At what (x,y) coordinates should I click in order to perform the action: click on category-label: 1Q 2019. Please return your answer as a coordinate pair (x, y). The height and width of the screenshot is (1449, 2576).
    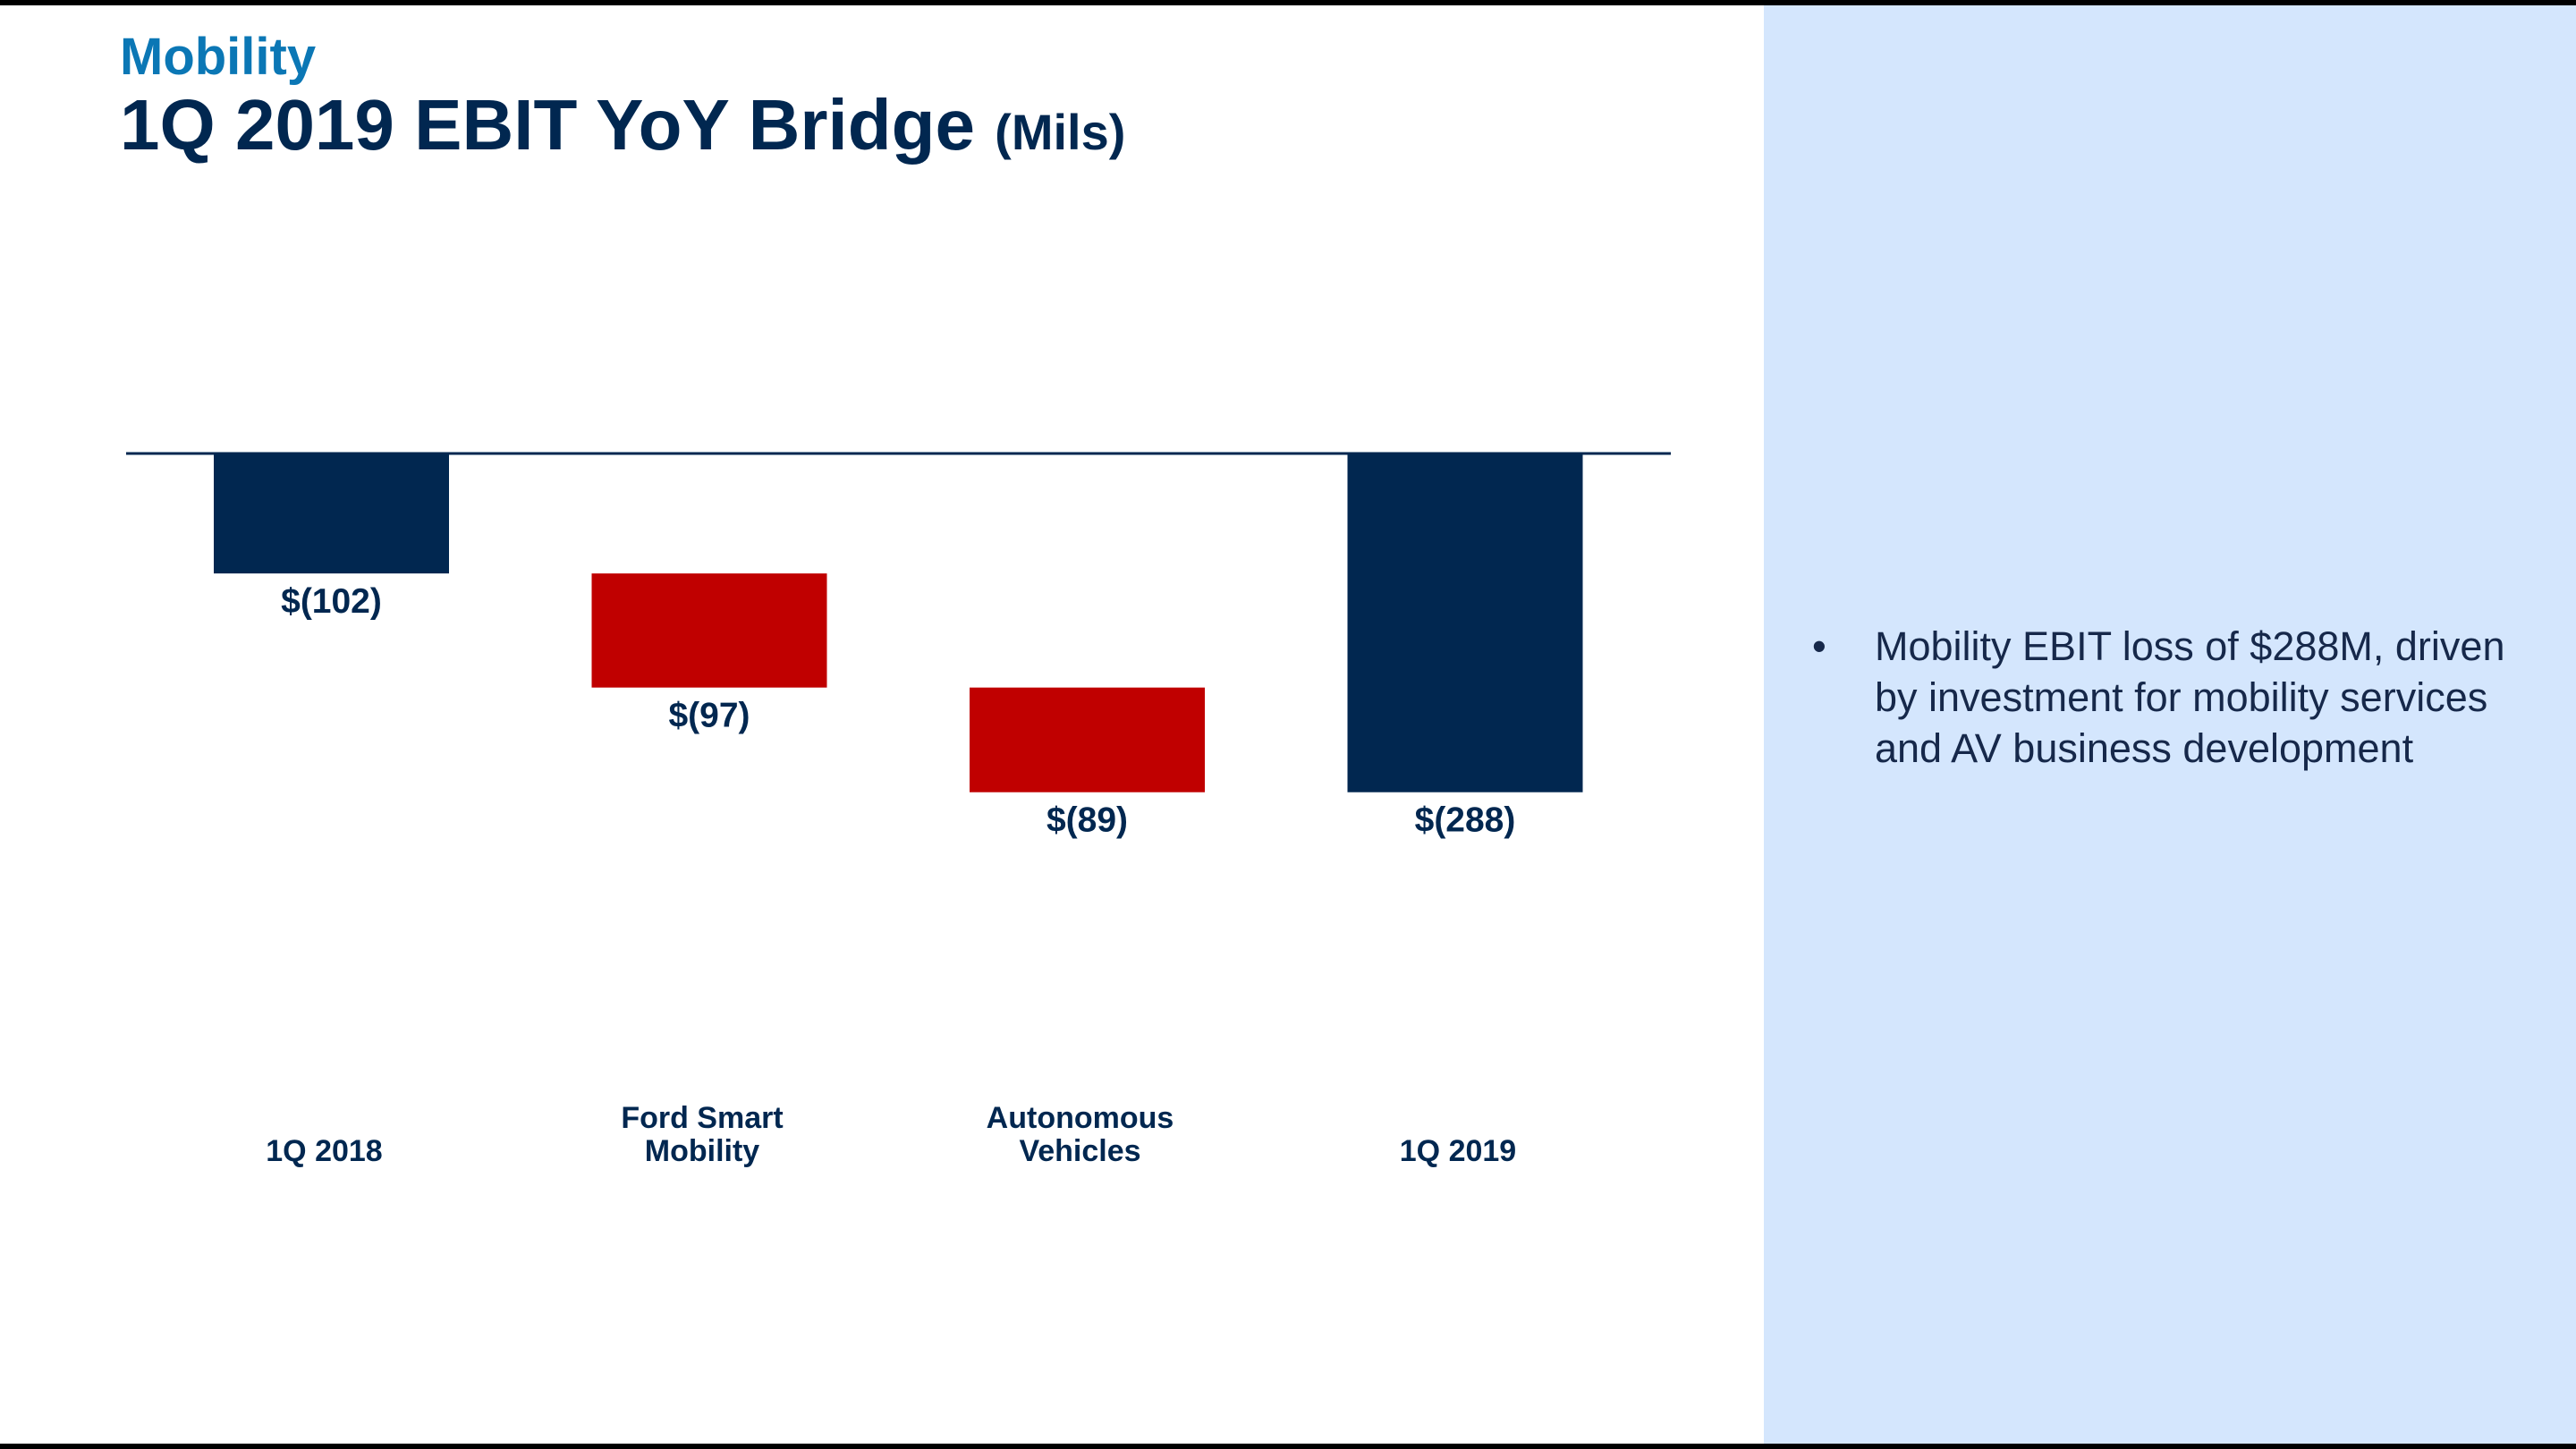
    Looking at the image, I should click on (1458, 1151).